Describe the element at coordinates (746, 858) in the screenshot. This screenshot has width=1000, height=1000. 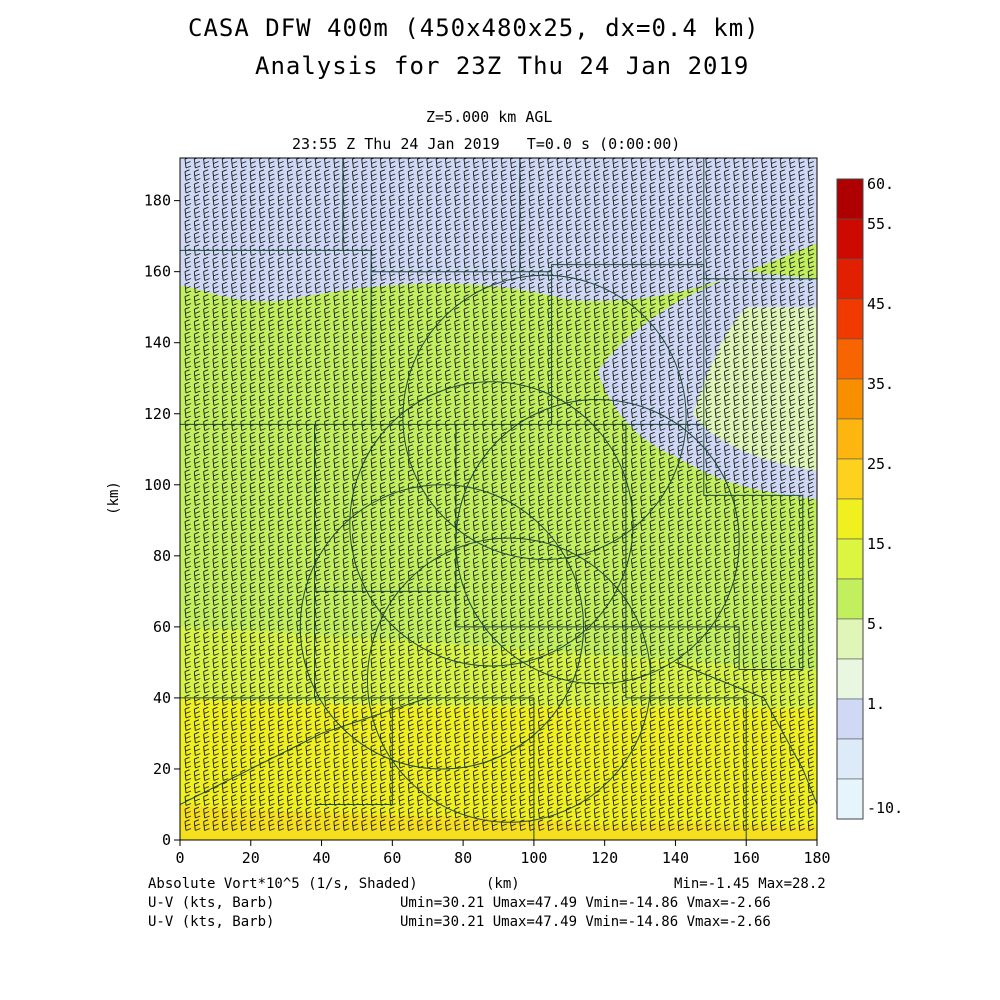
I see `x-tick-label: 160` at that location.